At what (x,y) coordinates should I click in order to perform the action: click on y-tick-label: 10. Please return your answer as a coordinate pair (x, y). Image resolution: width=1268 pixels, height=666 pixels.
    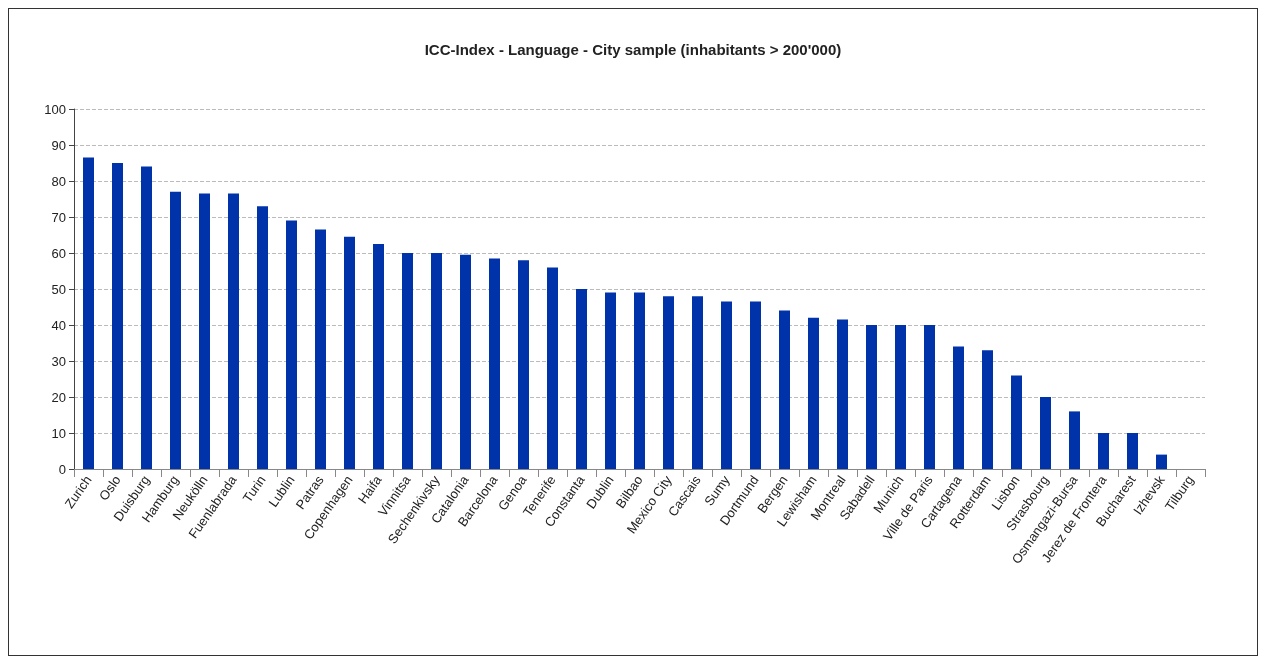
    Looking at the image, I should click on (58, 433).